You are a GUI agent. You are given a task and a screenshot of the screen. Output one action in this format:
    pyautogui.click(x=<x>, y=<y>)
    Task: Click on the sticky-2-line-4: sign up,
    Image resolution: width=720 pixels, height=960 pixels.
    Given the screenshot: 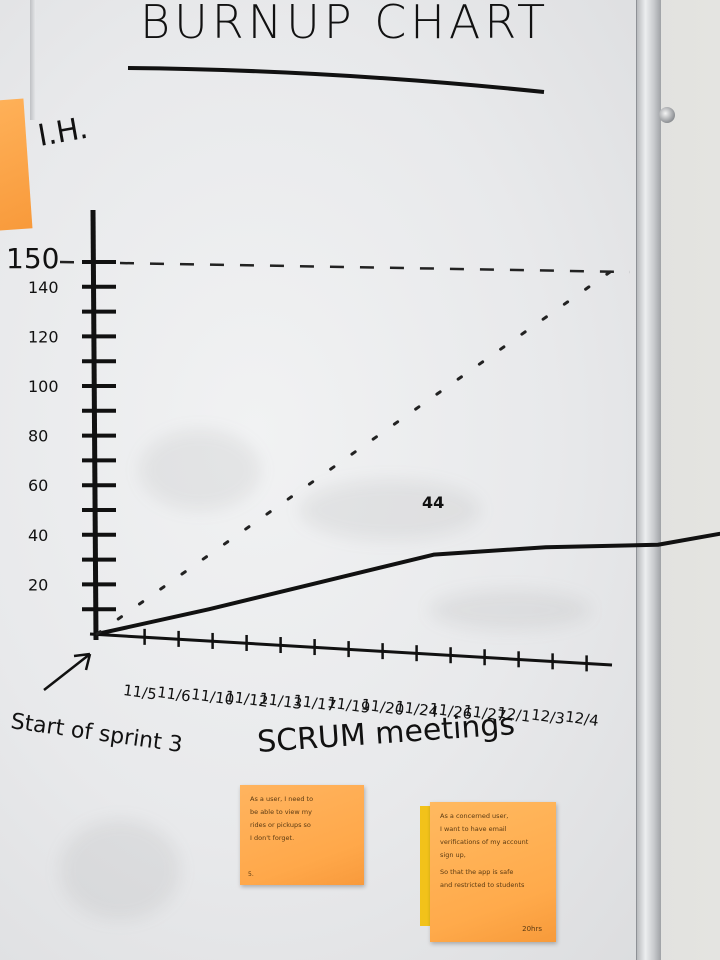 What is the action you would take?
    pyautogui.click(x=453, y=855)
    